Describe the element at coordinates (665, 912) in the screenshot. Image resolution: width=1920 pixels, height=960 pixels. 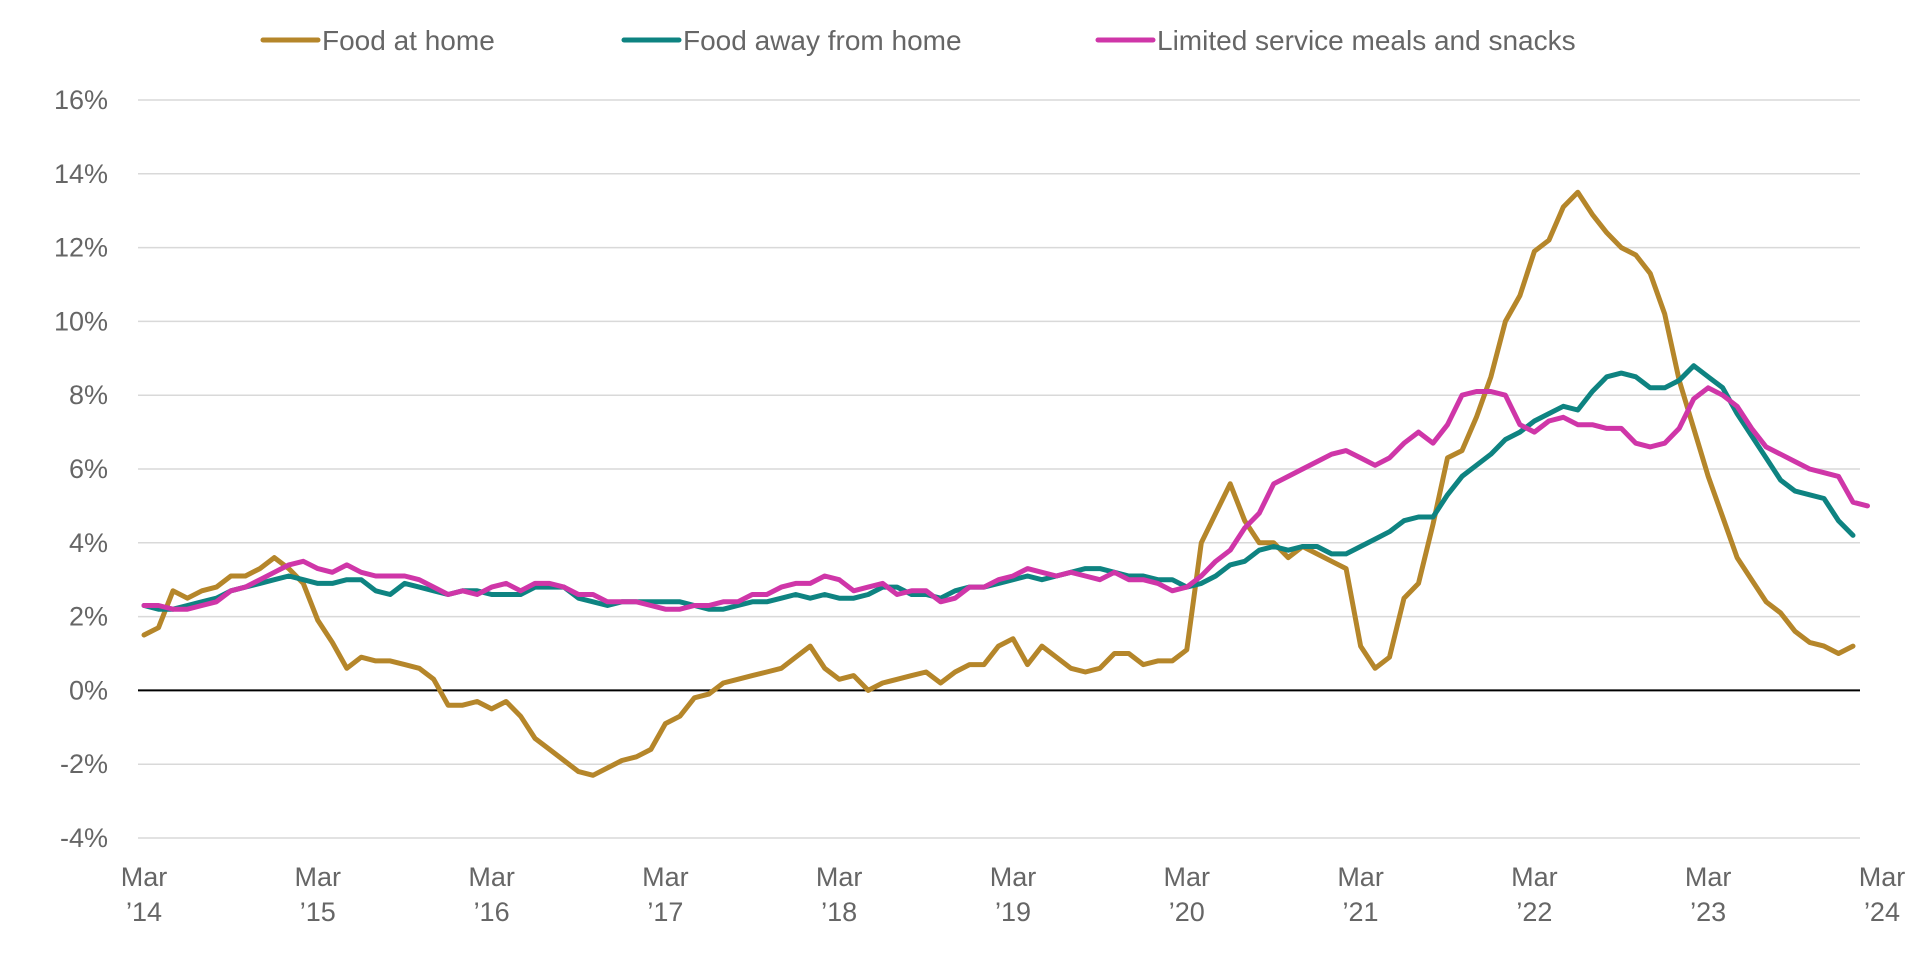
I see `x-tick-label-year: ’17` at that location.